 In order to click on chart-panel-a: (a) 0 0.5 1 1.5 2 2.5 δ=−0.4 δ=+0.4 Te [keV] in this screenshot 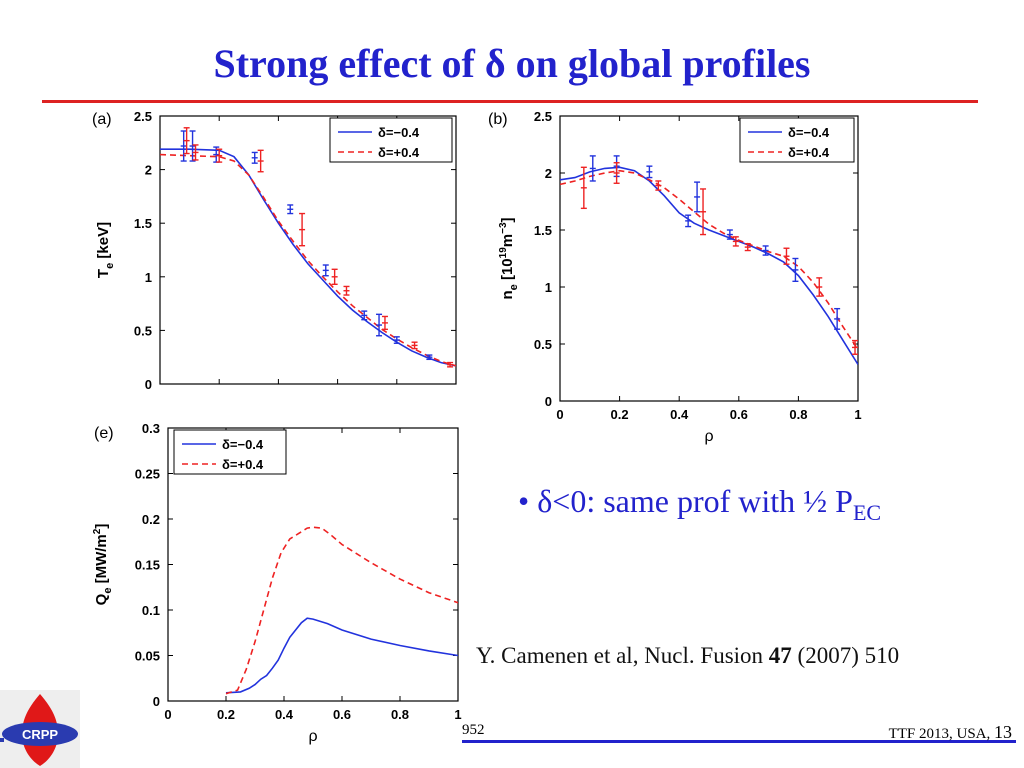, I will do `click(274, 250)`.